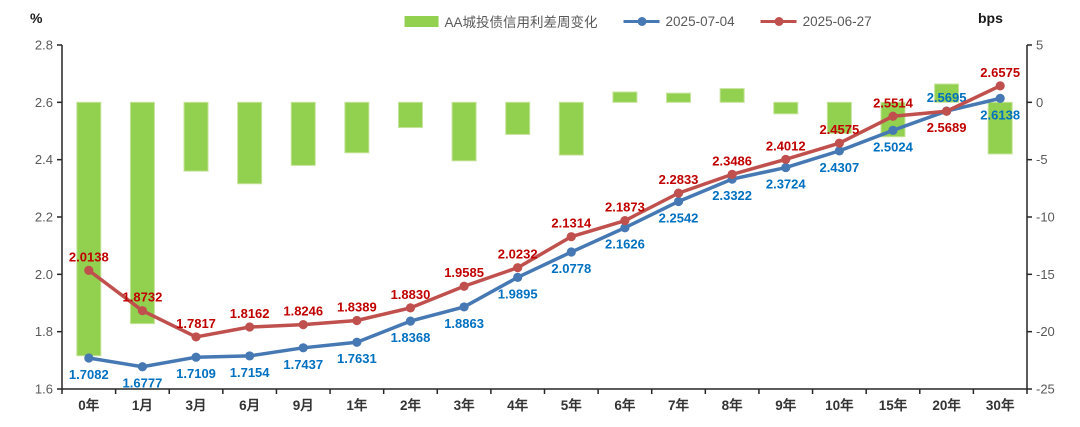 Image resolution: width=1080 pixels, height=427 pixels. I want to click on bar-4年, so click(518, 118).